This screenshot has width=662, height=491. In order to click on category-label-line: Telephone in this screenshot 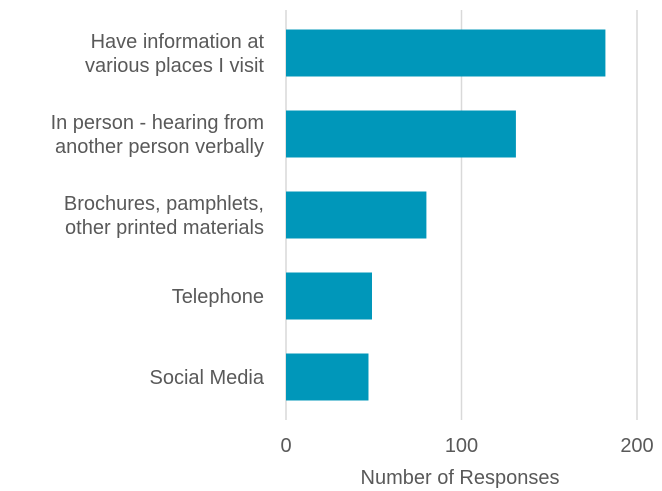, I will do `click(218, 297)`.